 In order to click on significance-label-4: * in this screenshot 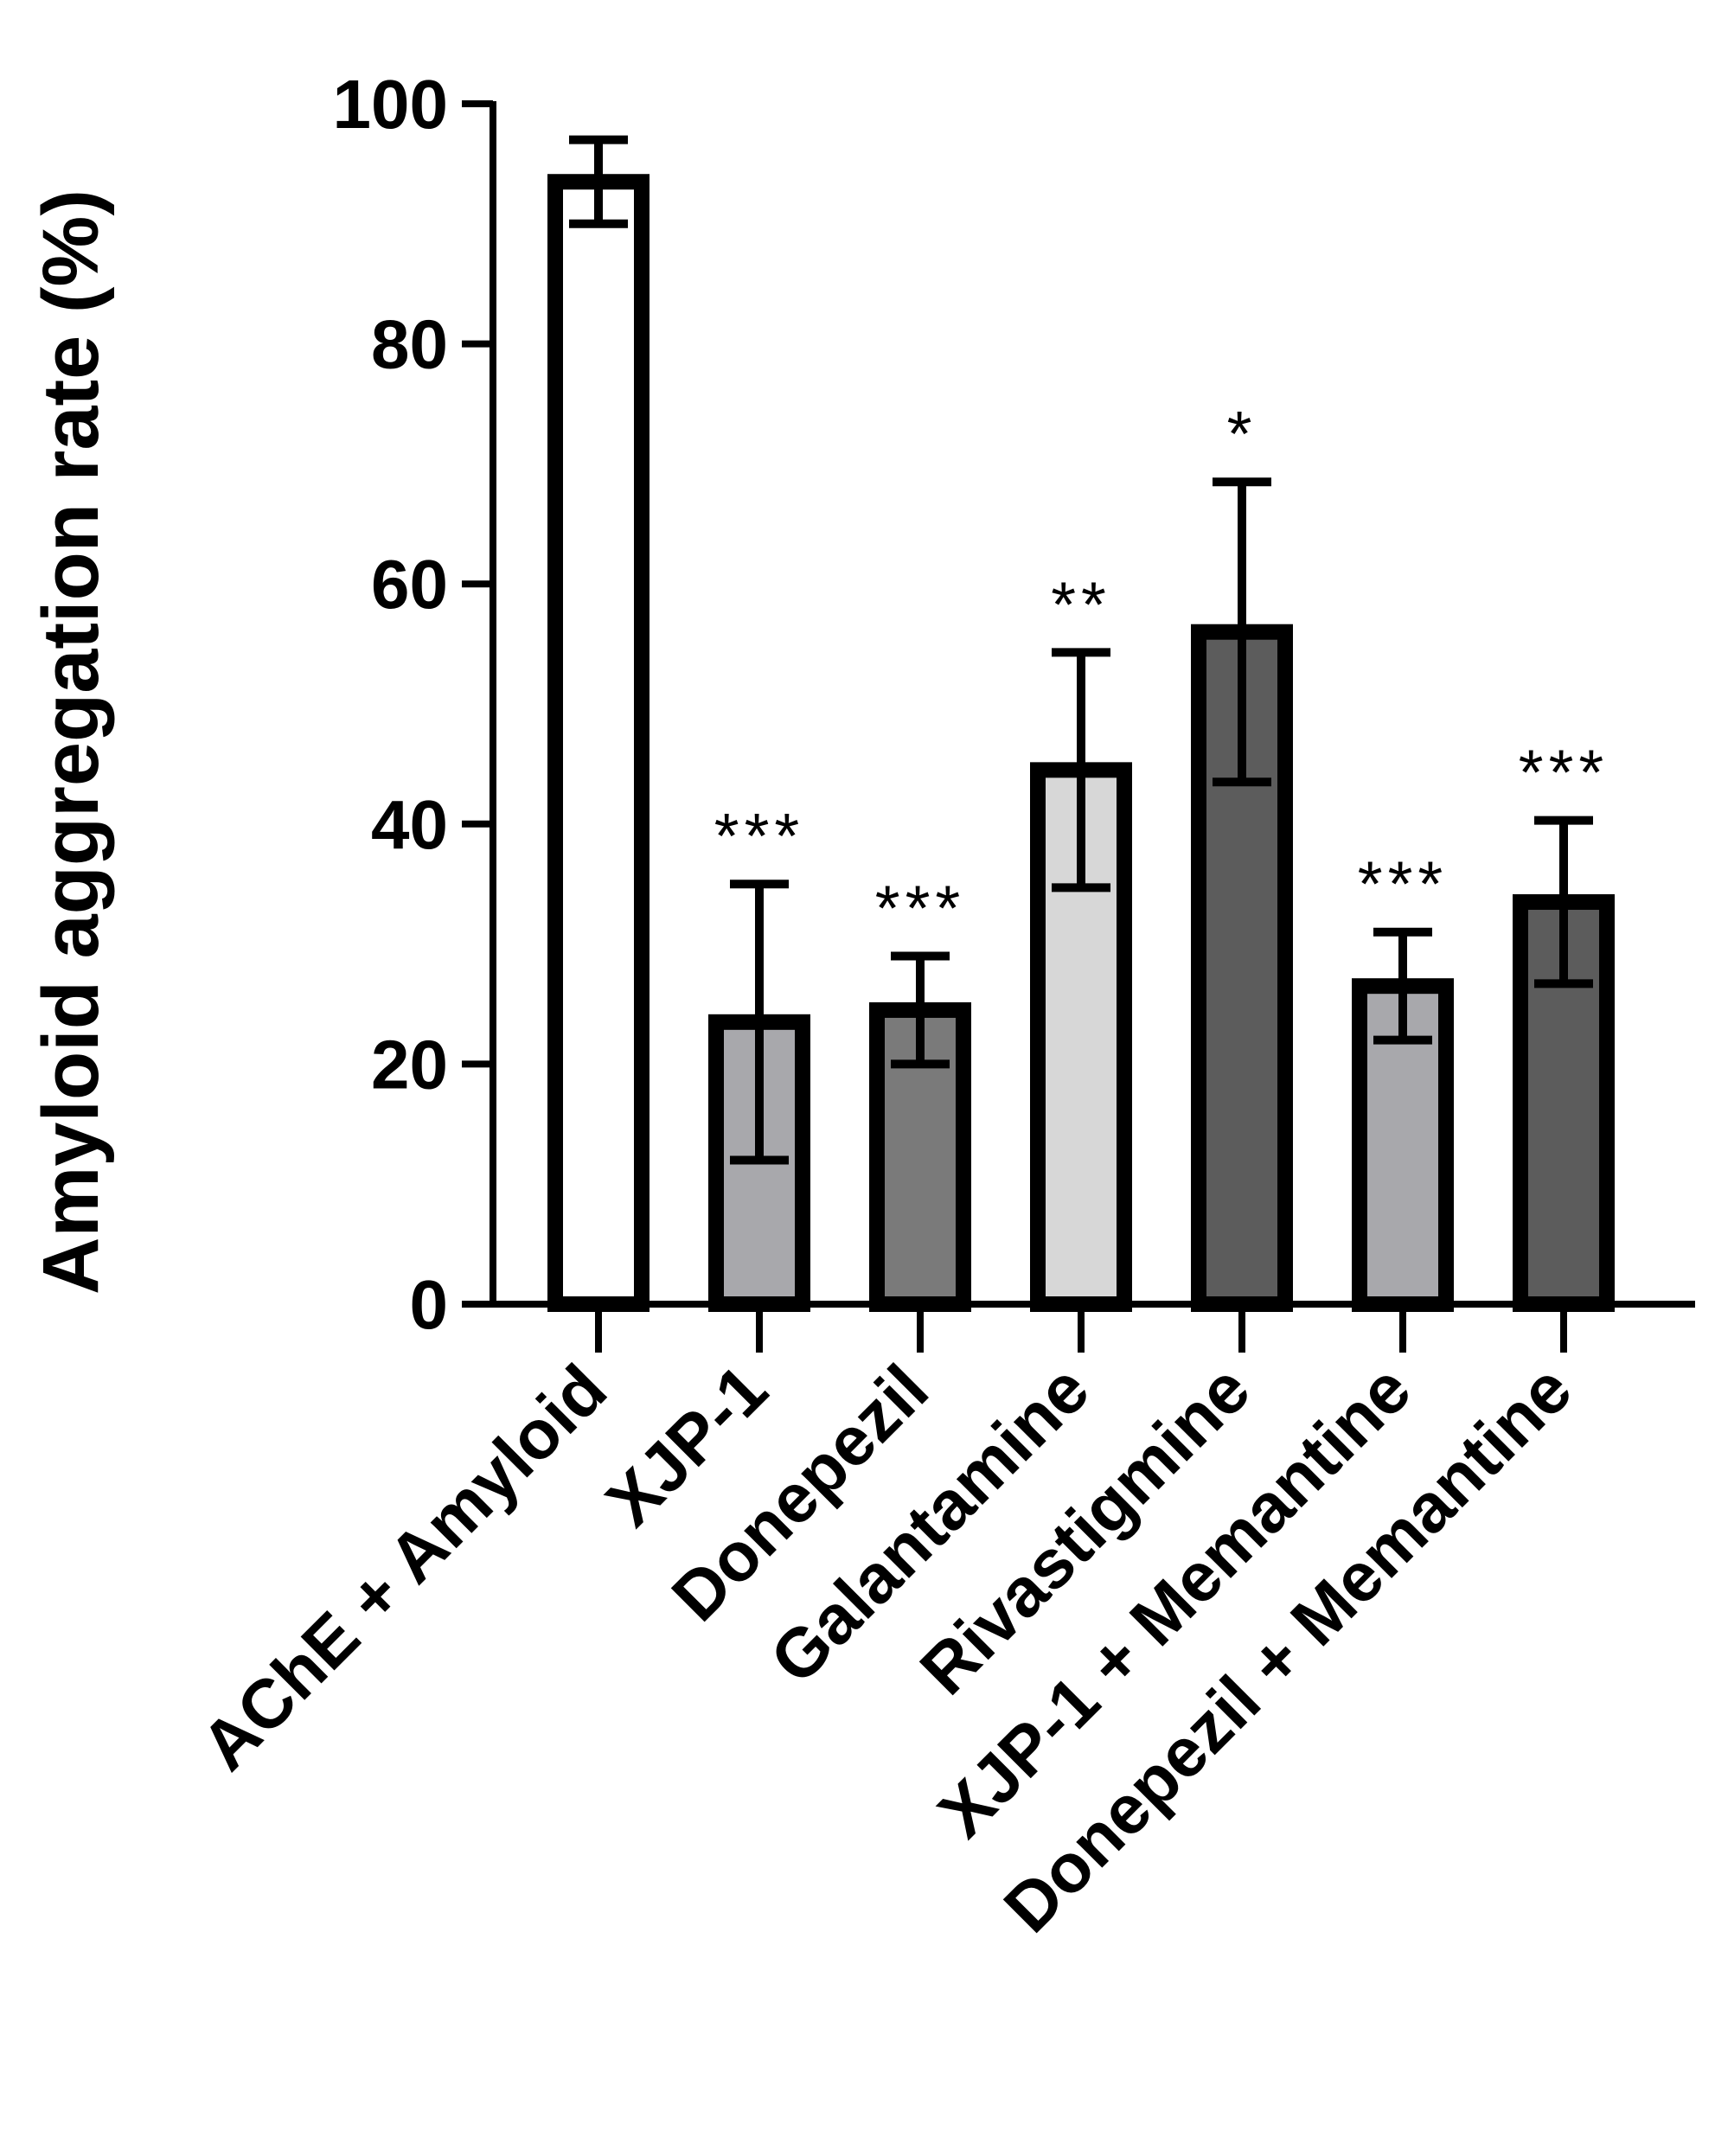, I will do `click(1242, 434)`.